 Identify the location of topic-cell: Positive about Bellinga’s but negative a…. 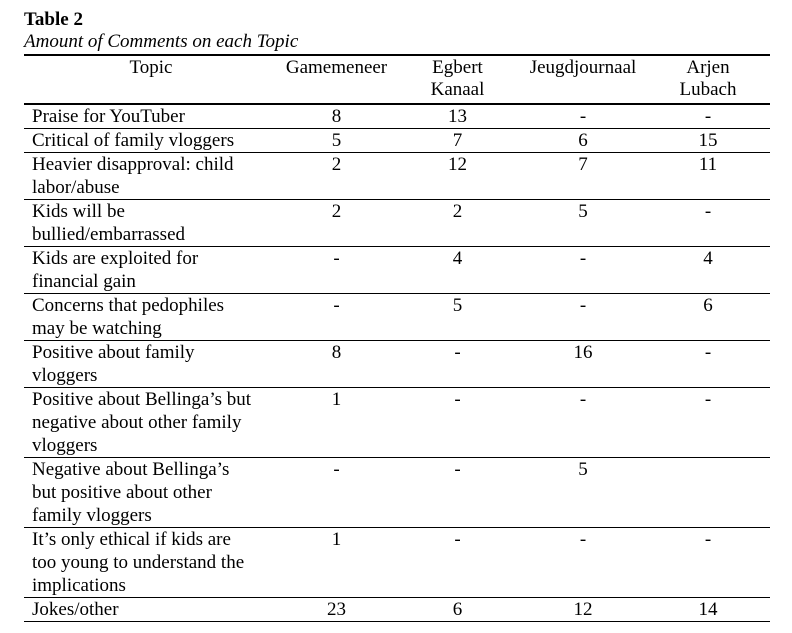
(142, 422).